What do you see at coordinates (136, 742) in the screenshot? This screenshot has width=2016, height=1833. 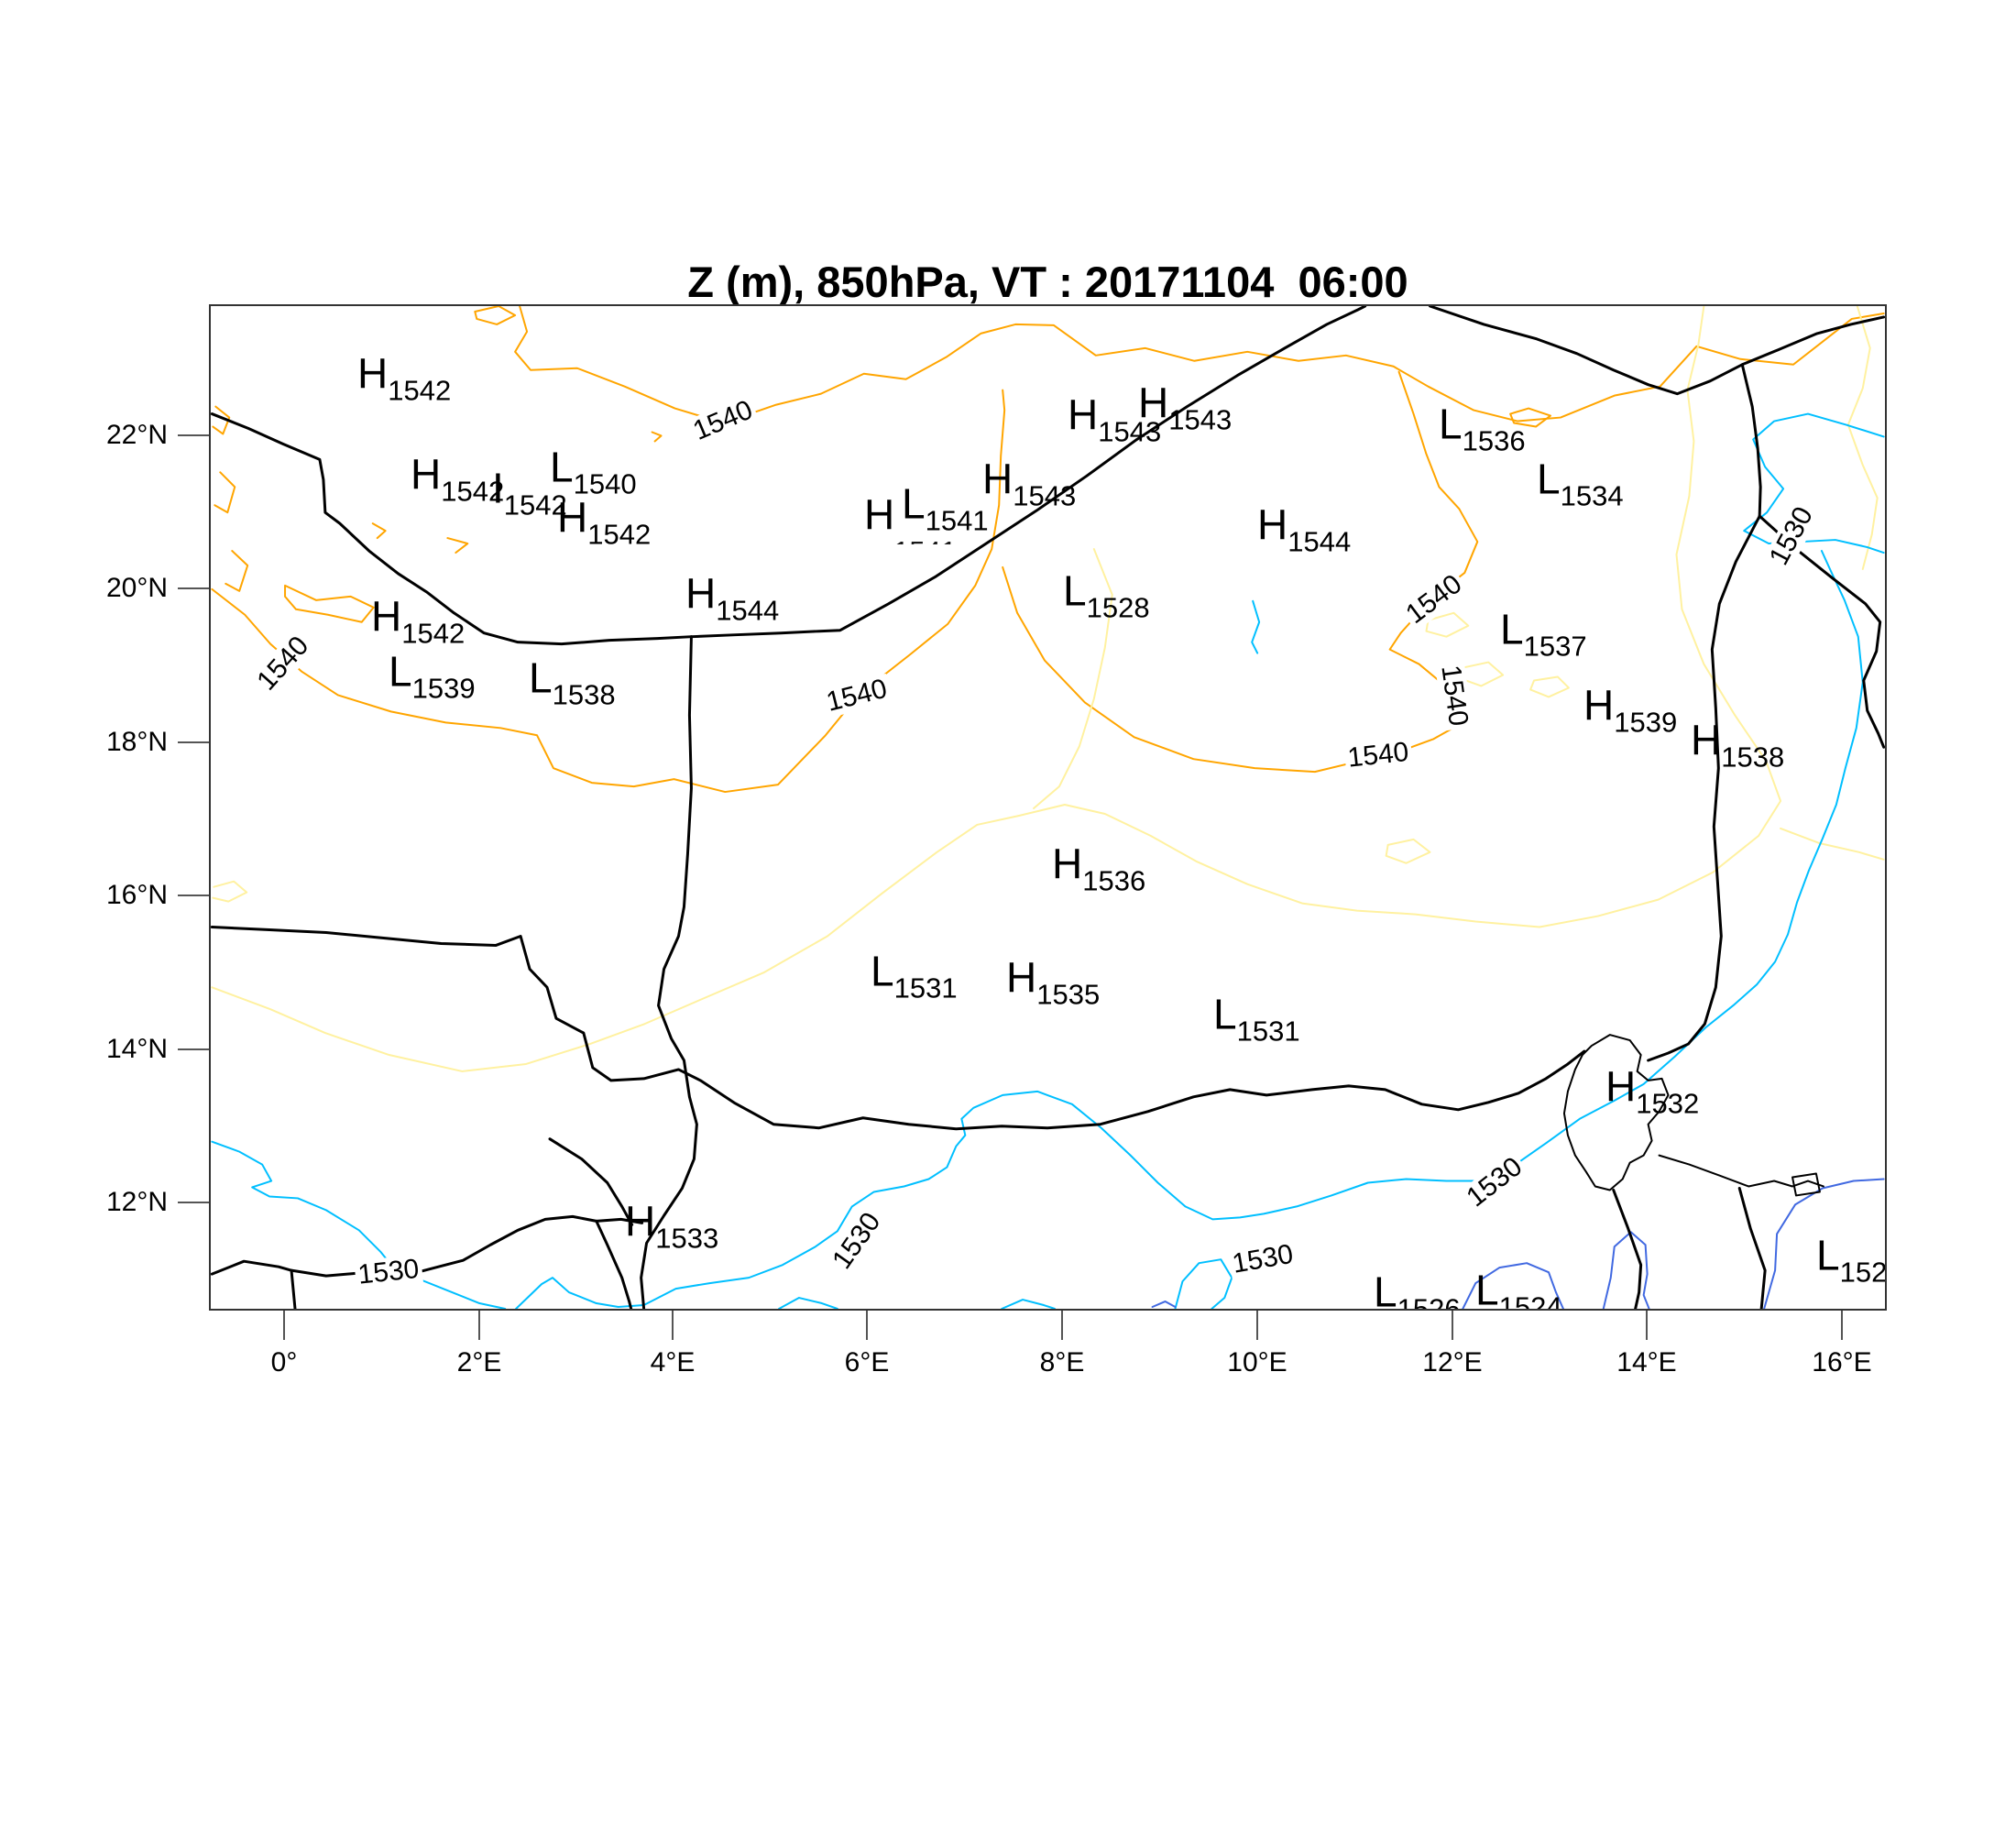 I see `lat-tick-label: 18°N` at bounding box center [136, 742].